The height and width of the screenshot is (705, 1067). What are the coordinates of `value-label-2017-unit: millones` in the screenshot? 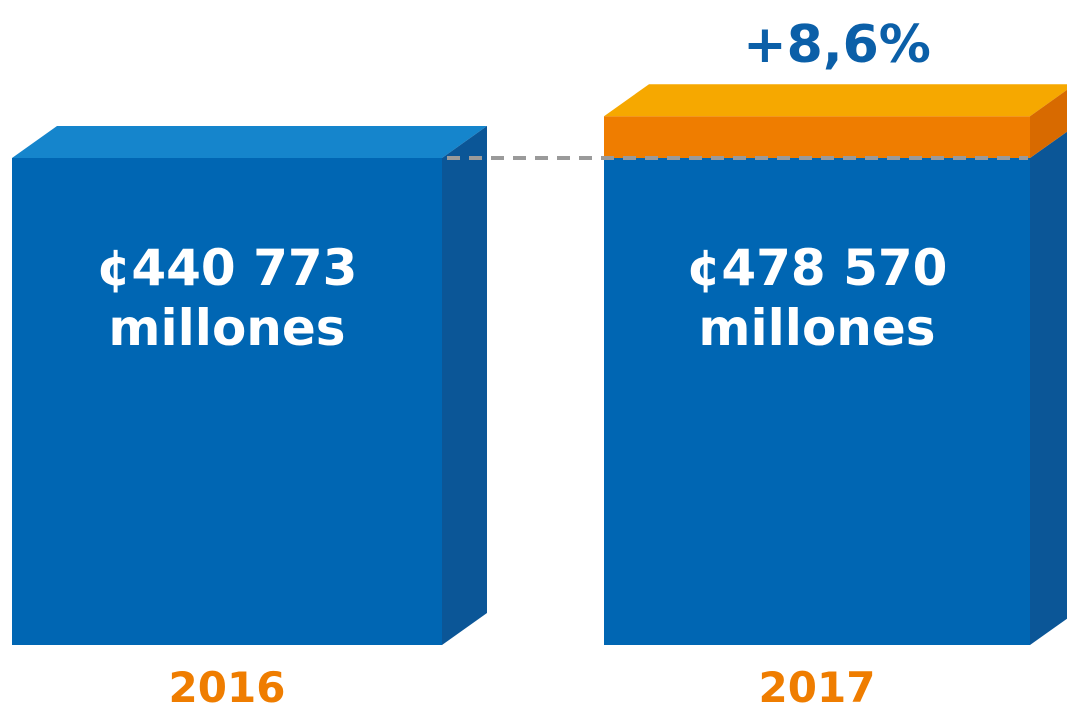 It's located at (816, 328).